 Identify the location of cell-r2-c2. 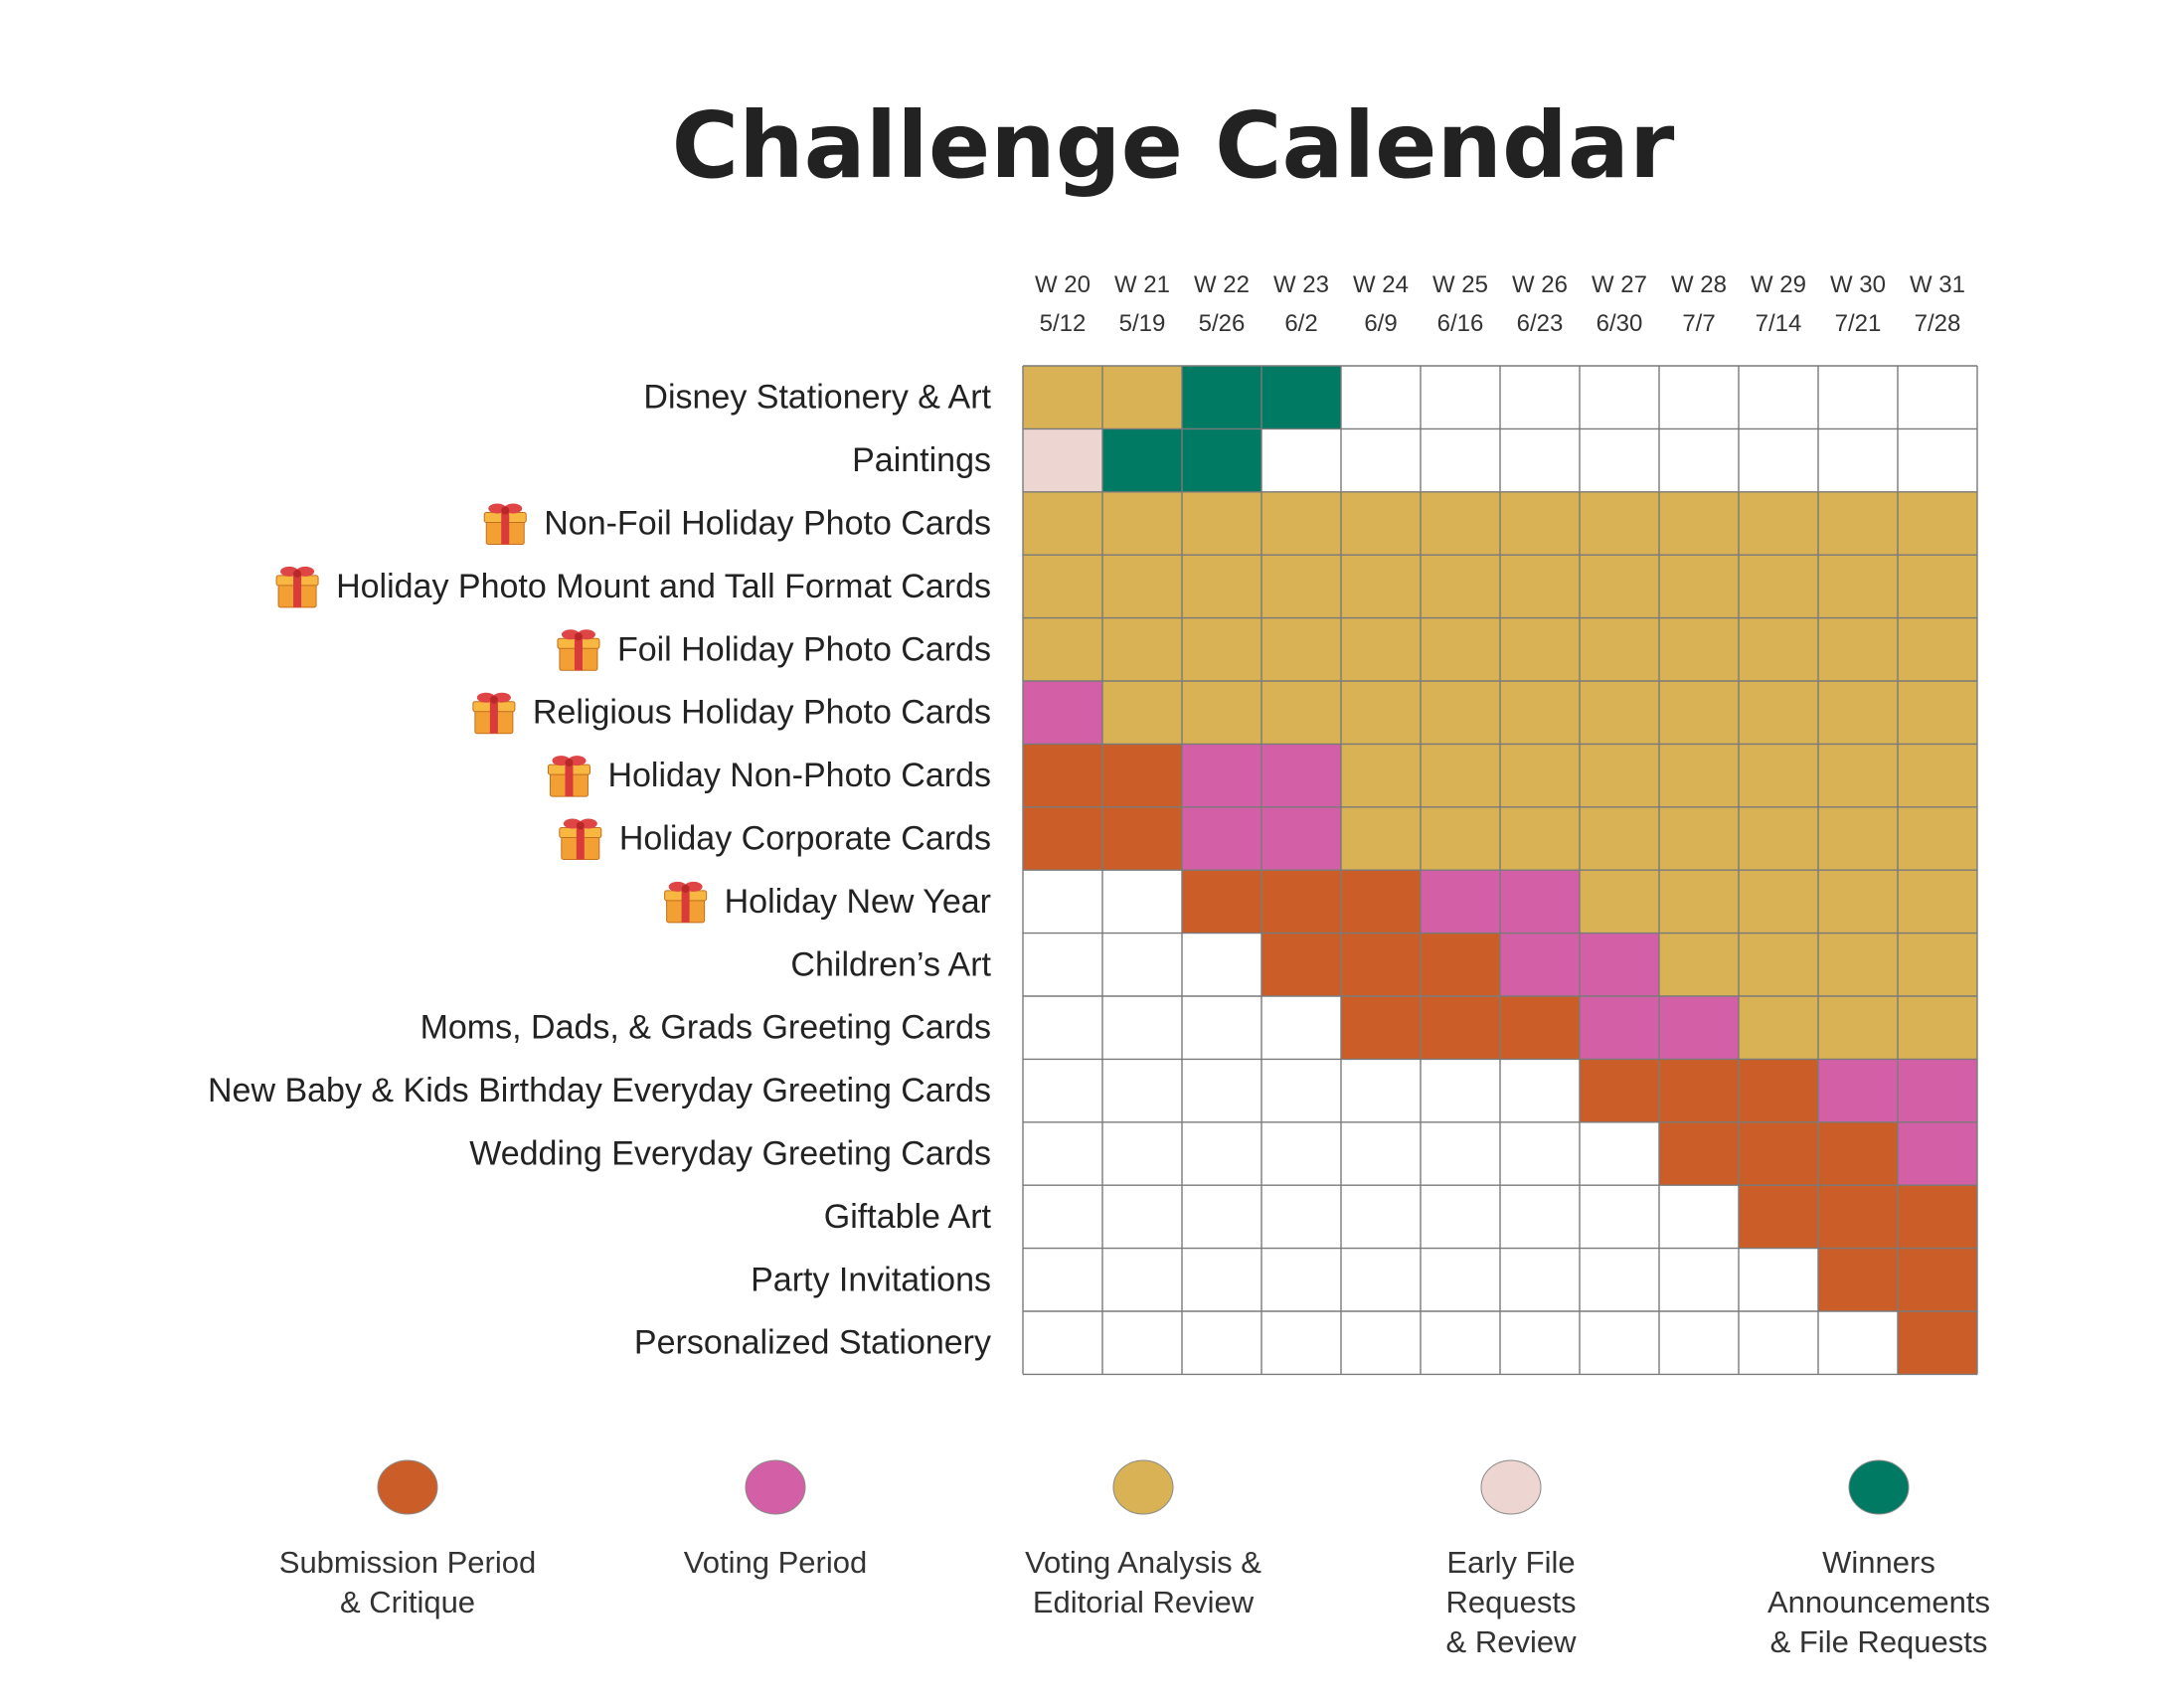
(1221, 523).